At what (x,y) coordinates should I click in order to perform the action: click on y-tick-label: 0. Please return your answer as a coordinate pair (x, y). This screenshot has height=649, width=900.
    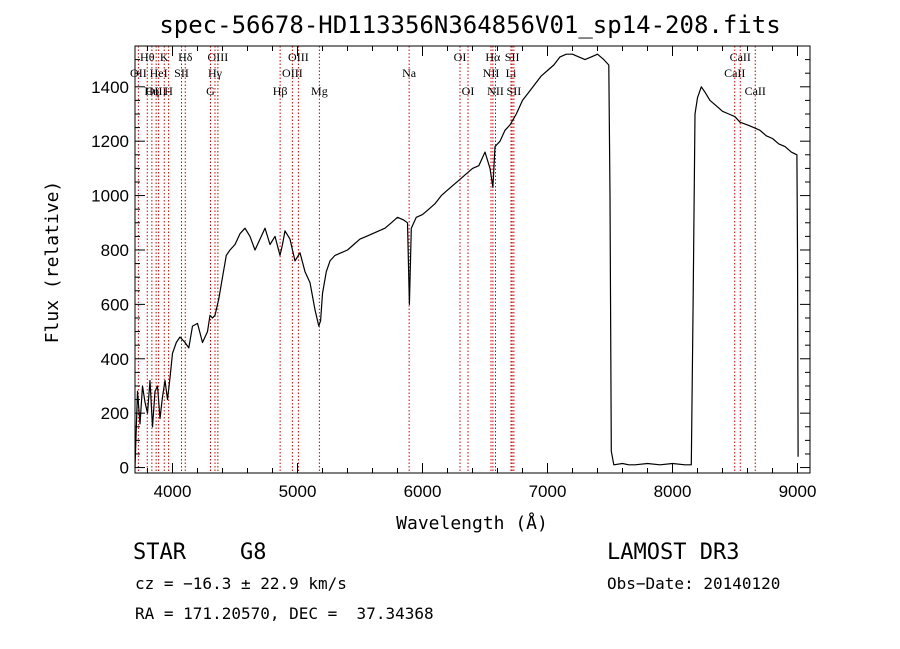
    Looking at the image, I should click on (124, 468).